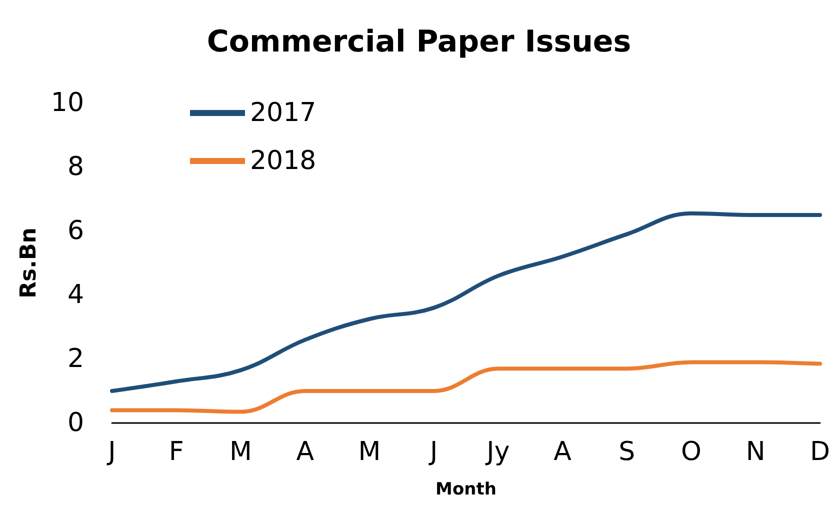 This screenshot has height=523, width=838. Describe the element at coordinates (75, 359) in the screenshot. I see `y-tick-label: 2` at that location.